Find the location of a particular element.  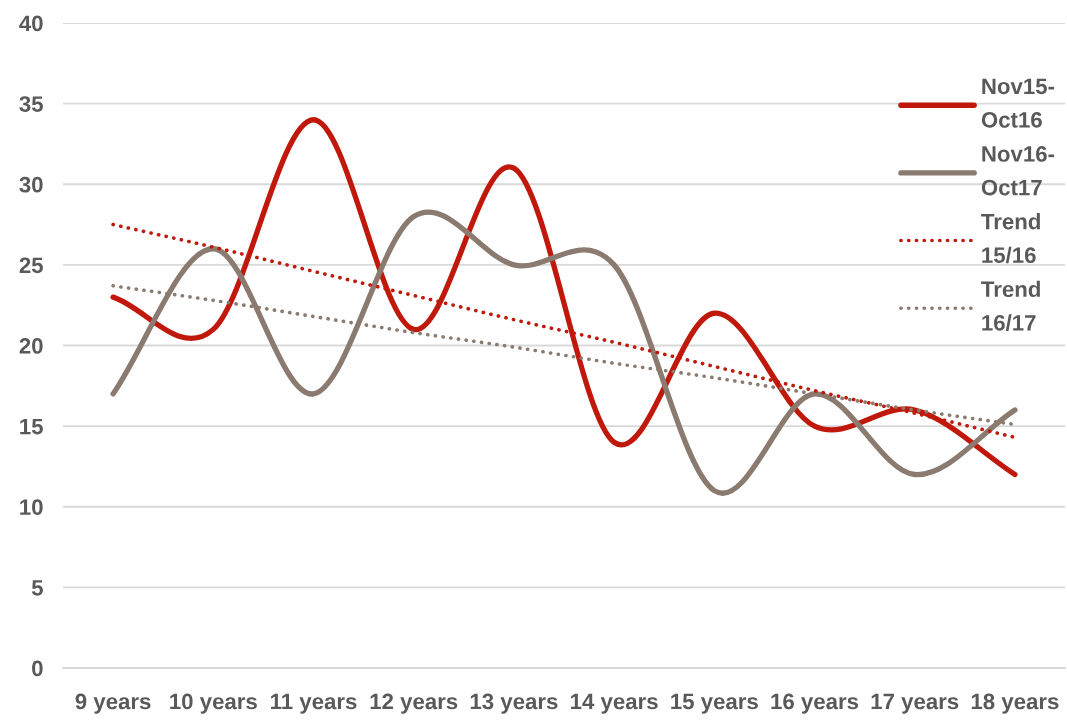

y-tick-label: 25 is located at coordinates (31, 265).